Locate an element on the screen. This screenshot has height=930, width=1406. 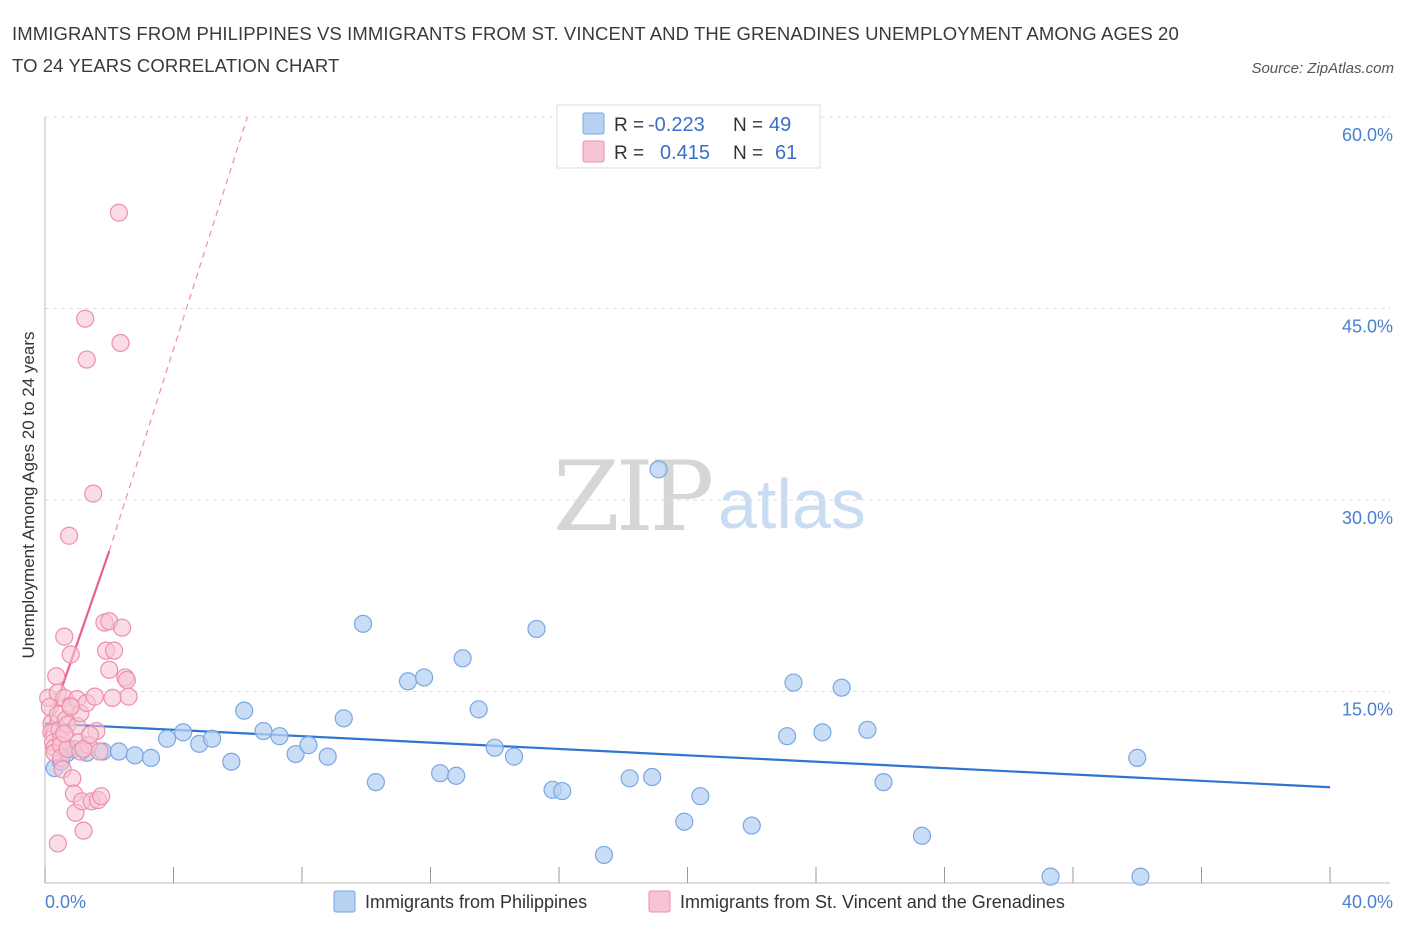
x-tick-label-min: 0.0% is located at coordinates (65, 902).